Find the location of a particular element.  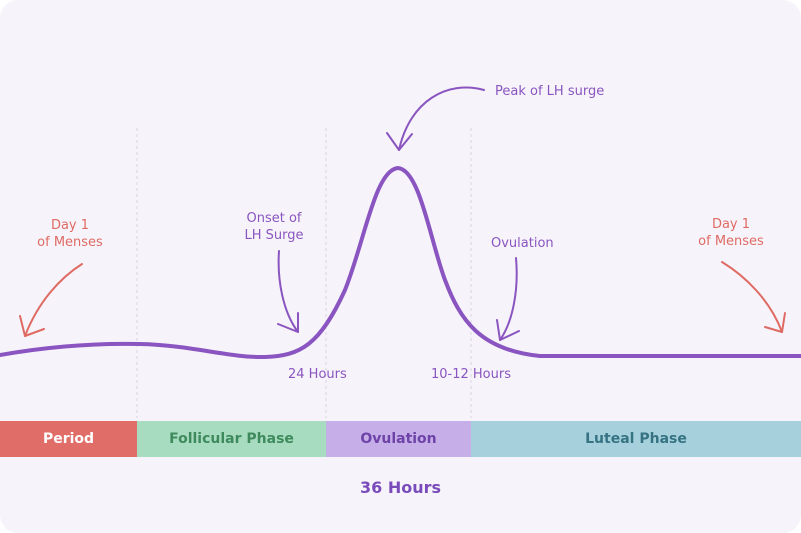

phase-ovulation-label: Ovulation is located at coordinates (398, 439).